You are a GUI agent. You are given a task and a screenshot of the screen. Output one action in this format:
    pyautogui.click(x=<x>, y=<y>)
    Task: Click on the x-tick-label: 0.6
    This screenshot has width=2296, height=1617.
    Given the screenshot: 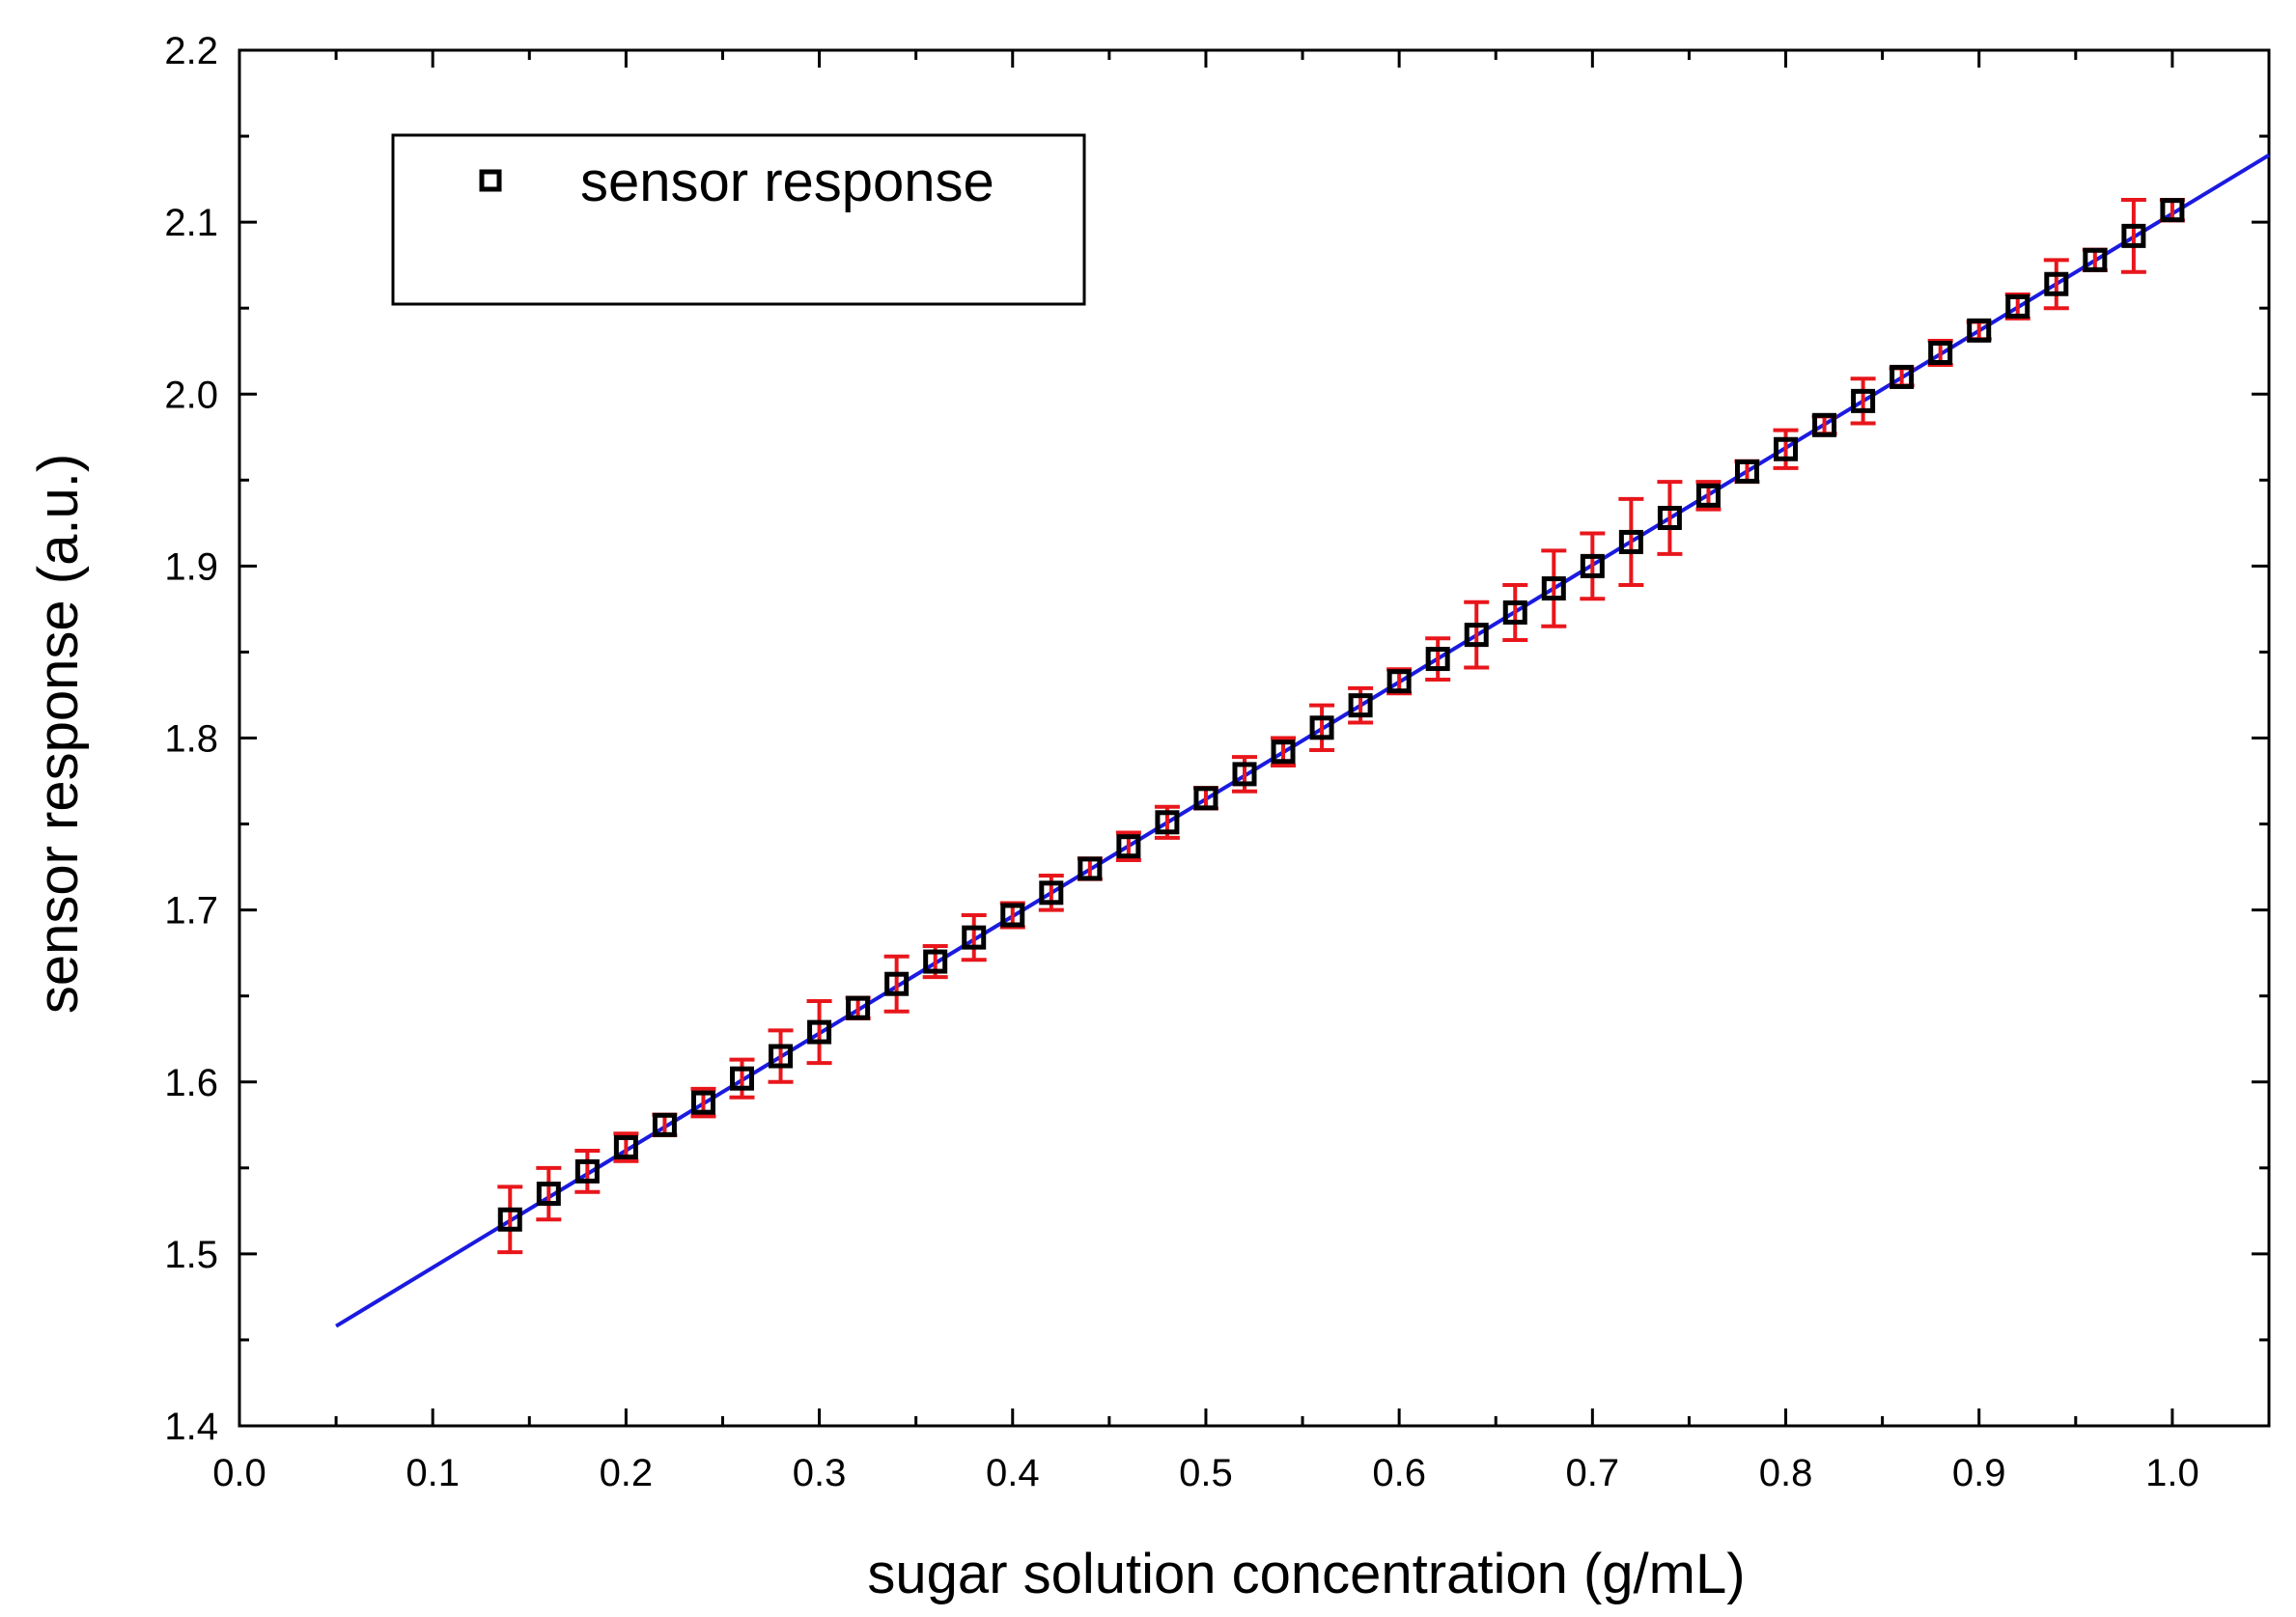 What is the action you would take?
    pyautogui.click(x=1399, y=1473)
    